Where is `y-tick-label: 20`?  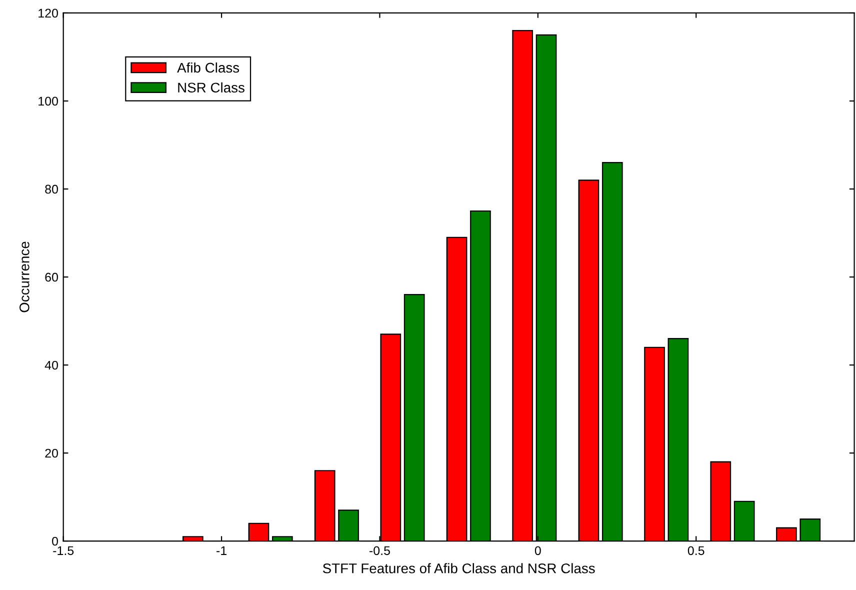 y-tick-label: 20 is located at coordinates (51, 453).